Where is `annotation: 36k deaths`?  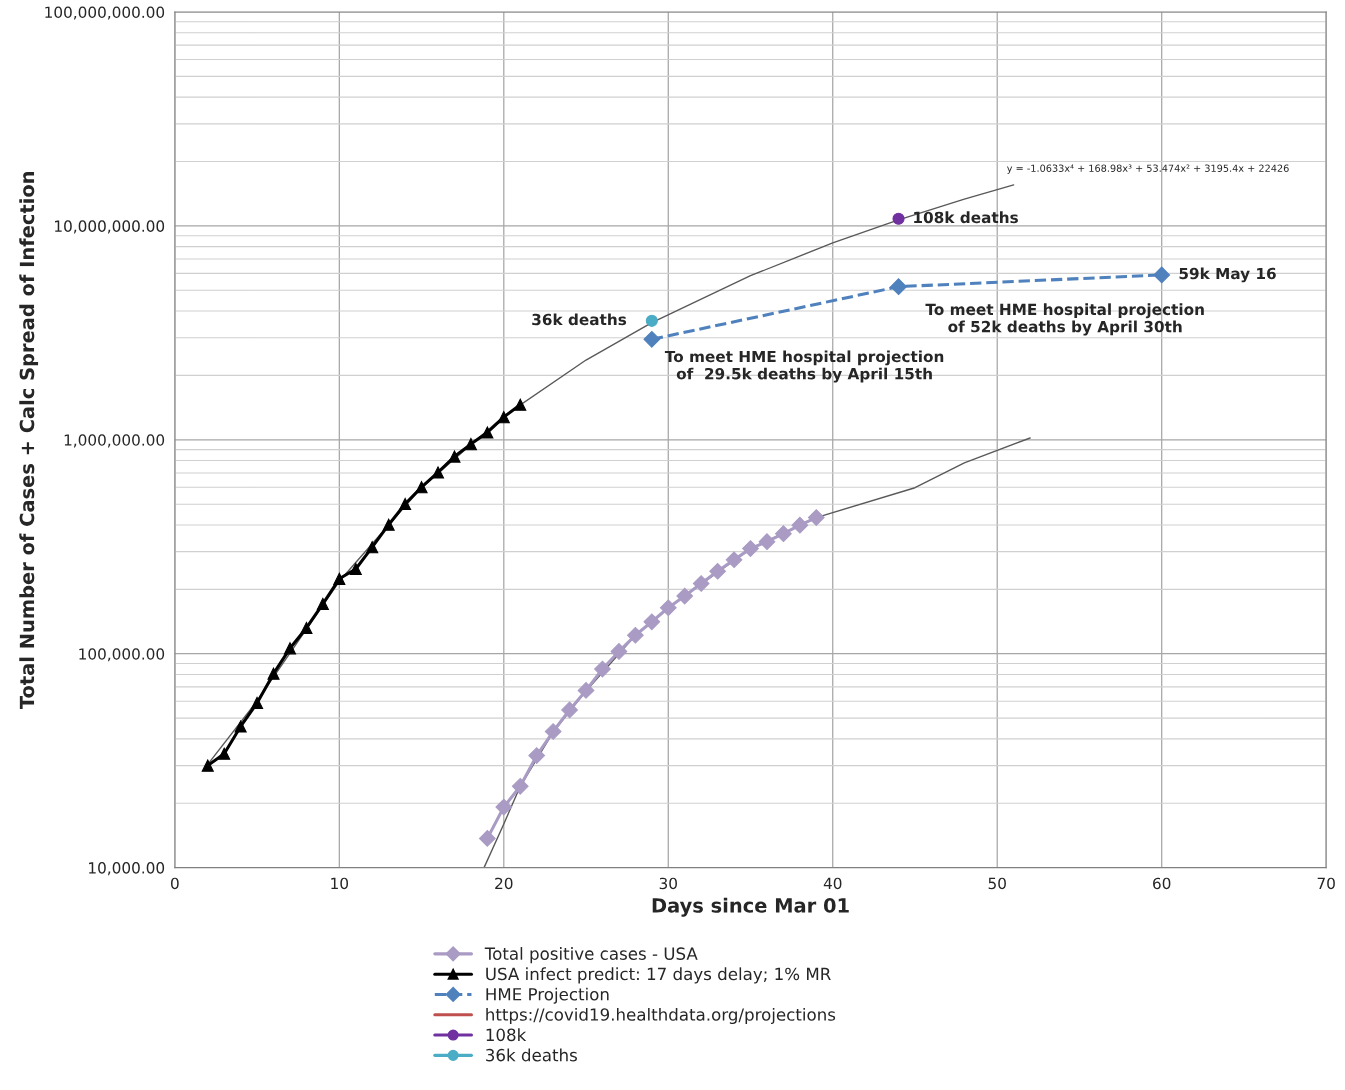 annotation: 36k deaths is located at coordinates (579, 319).